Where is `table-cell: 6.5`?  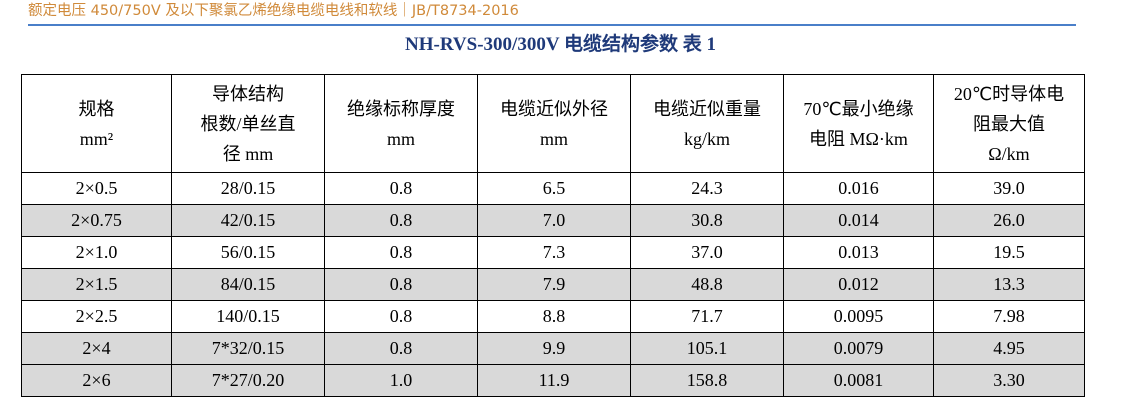
table-cell: 6.5 is located at coordinates (554, 188).